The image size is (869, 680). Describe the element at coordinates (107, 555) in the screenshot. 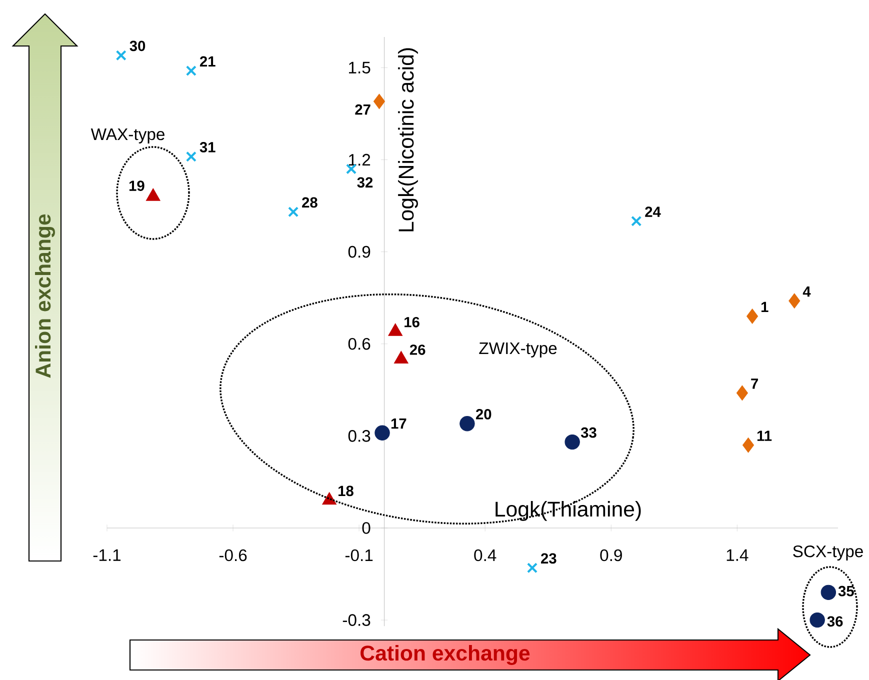

I see `x-tick-label: -1.1` at that location.